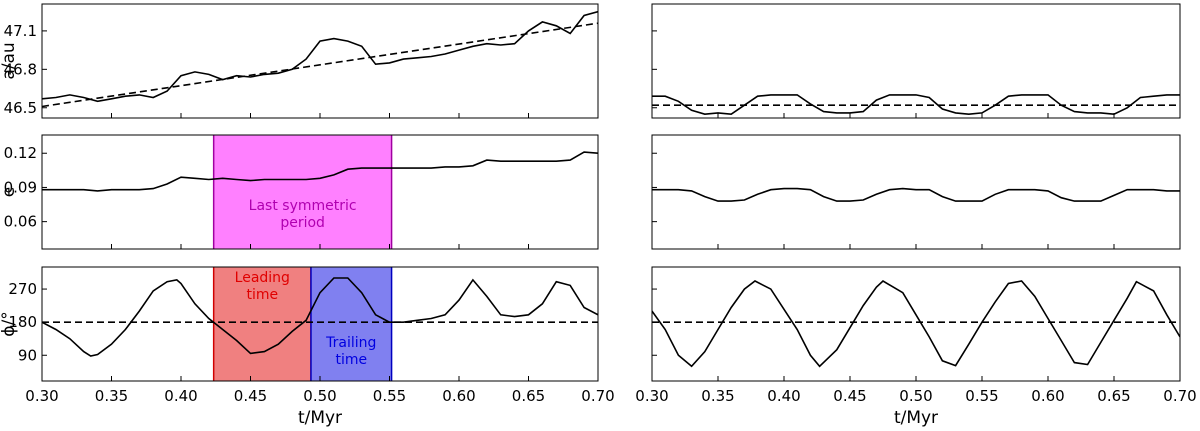 This screenshot has height=431, width=1200. Describe the element at coordinates (20, 187) in the screenshot. I see `y-tick-label: 0.09` at that location.